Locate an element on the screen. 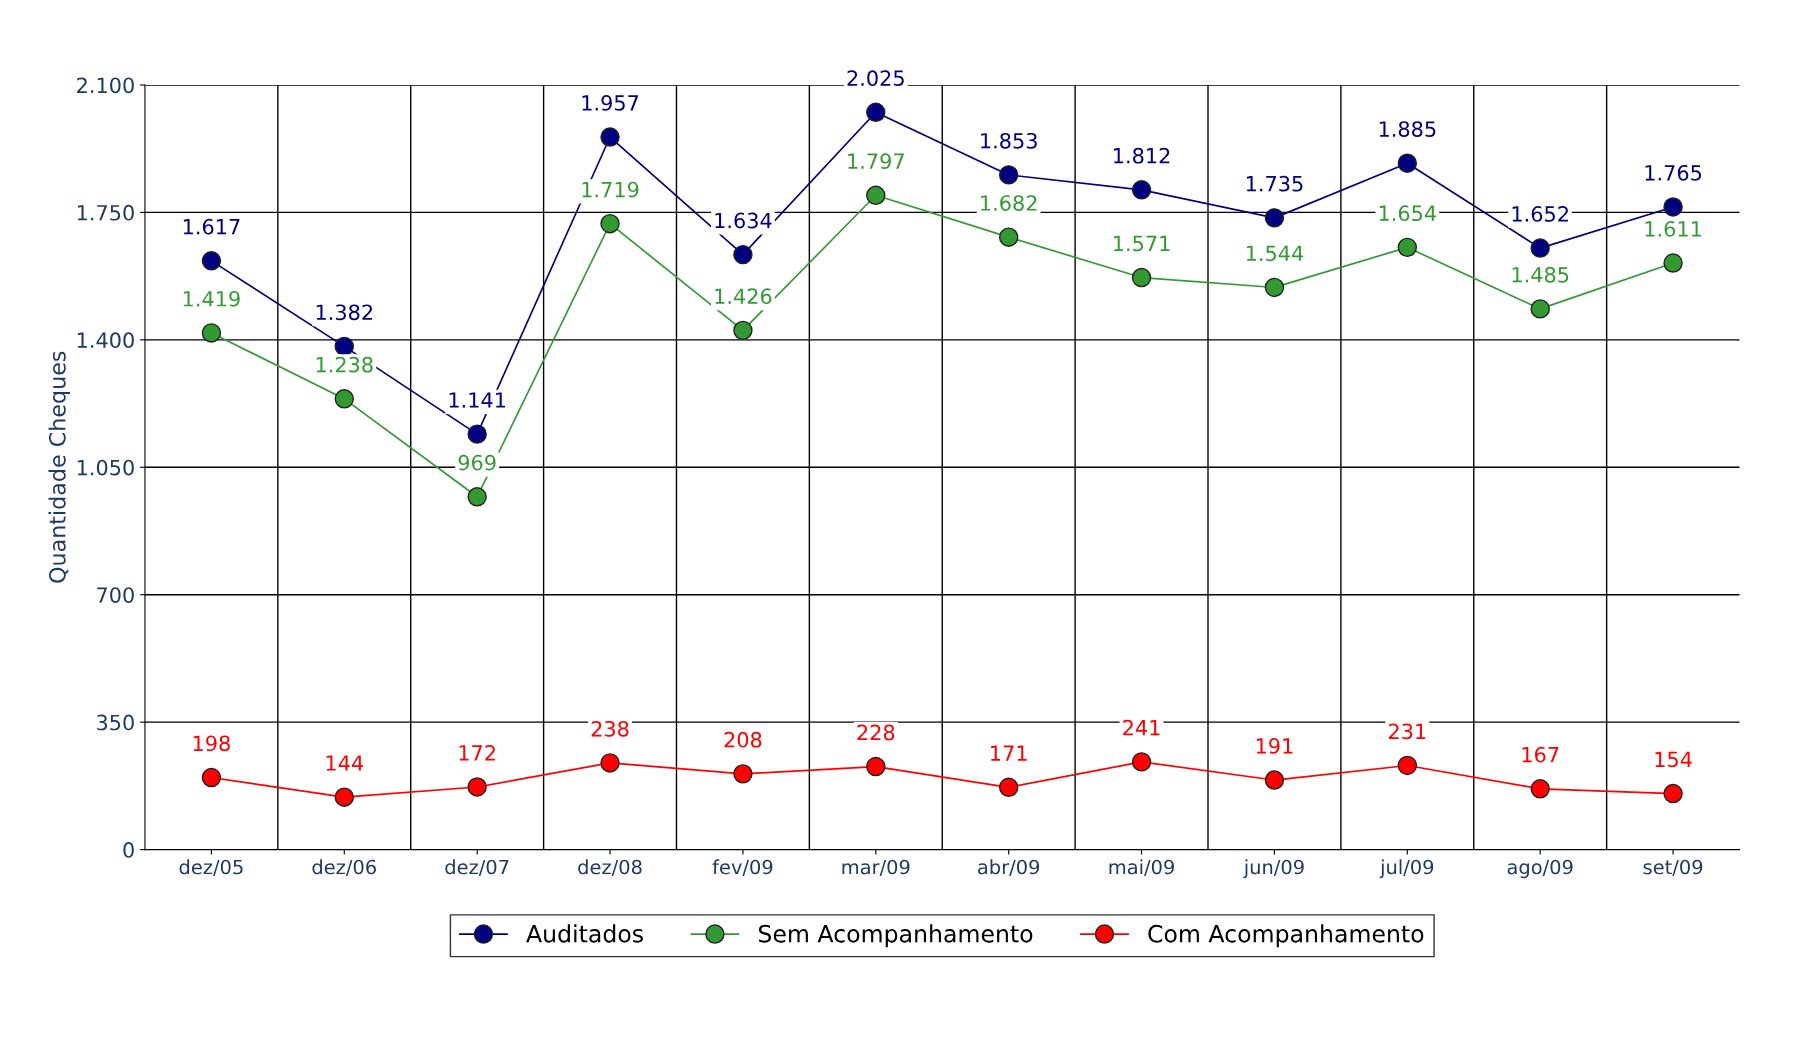  data-label: 1.885 is located at coordinates (1407, 129).